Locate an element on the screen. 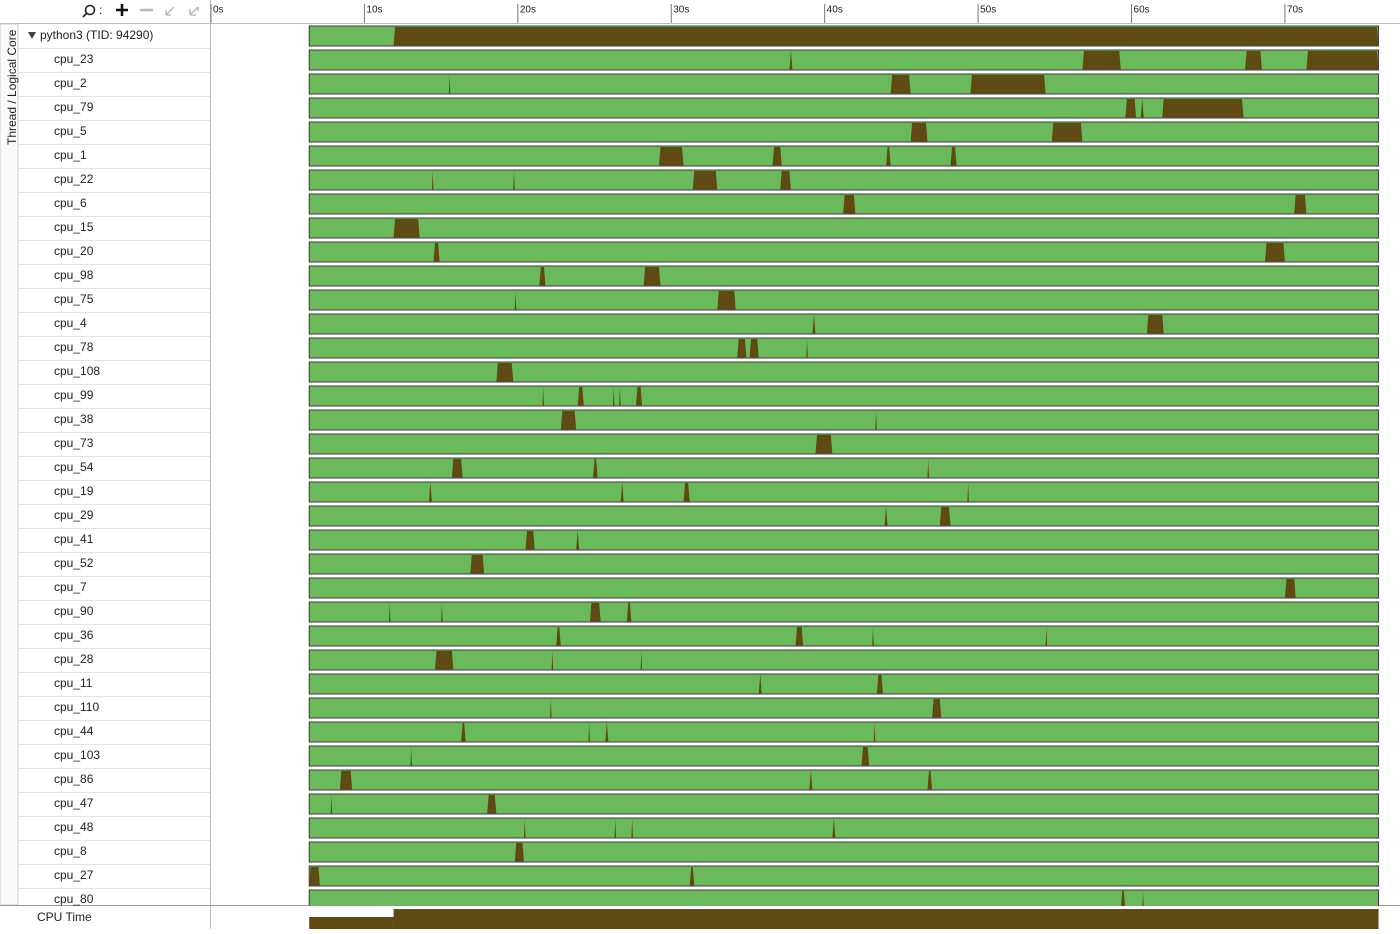  core-label: cpu_52 is located at coordinates (74, 563).